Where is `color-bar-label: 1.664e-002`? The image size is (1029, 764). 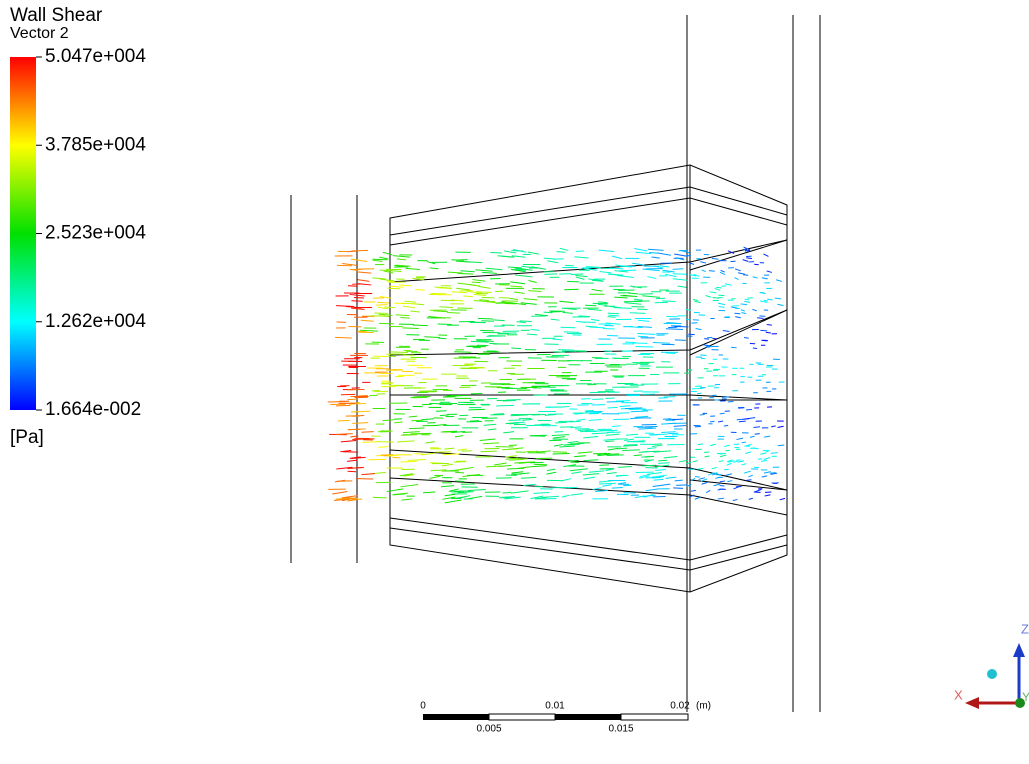
color-bar-label: 1.664e-002 is located at coordinates (93, 409).